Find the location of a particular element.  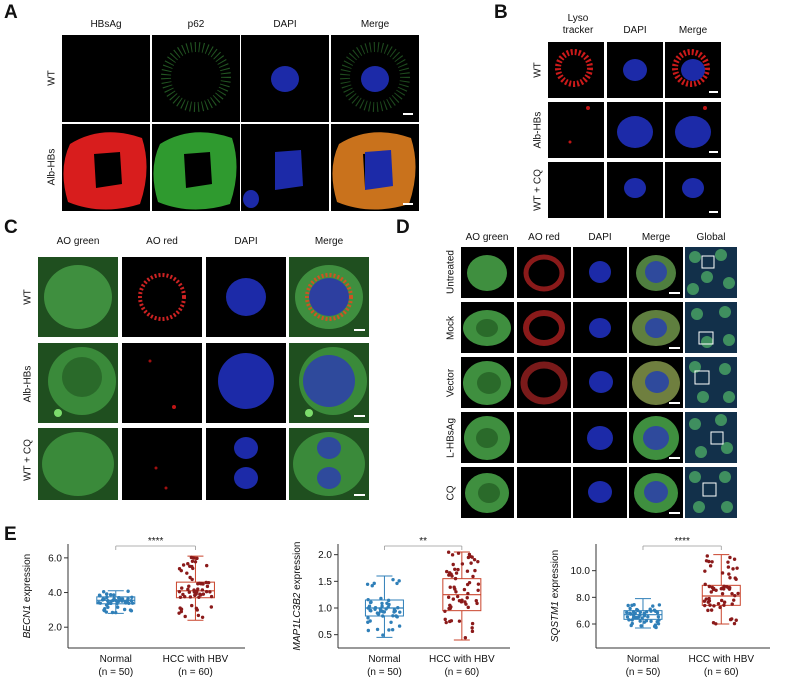

micrograph-d-untreated-global is located at coordinates (711, 272).